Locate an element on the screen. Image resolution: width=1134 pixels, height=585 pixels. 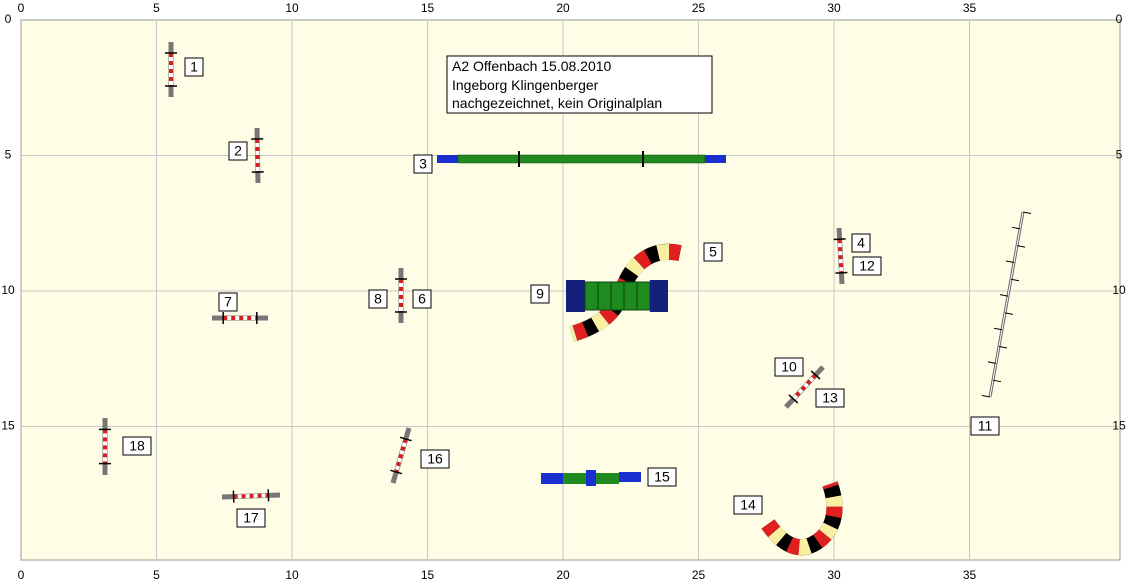
label-text: 5 is located at coordinates (713, 252).